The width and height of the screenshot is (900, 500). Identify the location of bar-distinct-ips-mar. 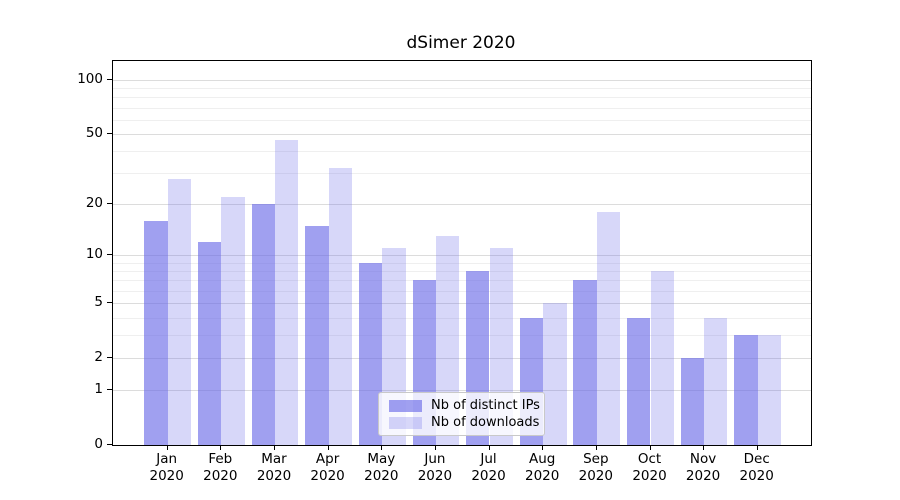
(263, 324).